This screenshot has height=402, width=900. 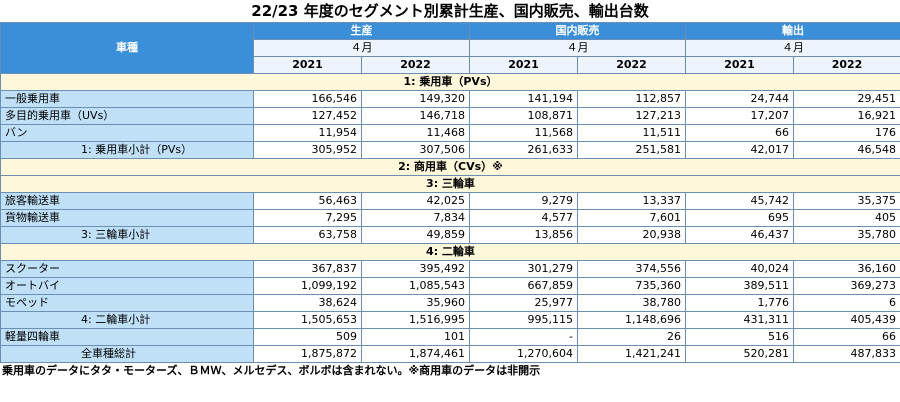 I want to click on value-cell: 261,633, so click(x=523, y=150).